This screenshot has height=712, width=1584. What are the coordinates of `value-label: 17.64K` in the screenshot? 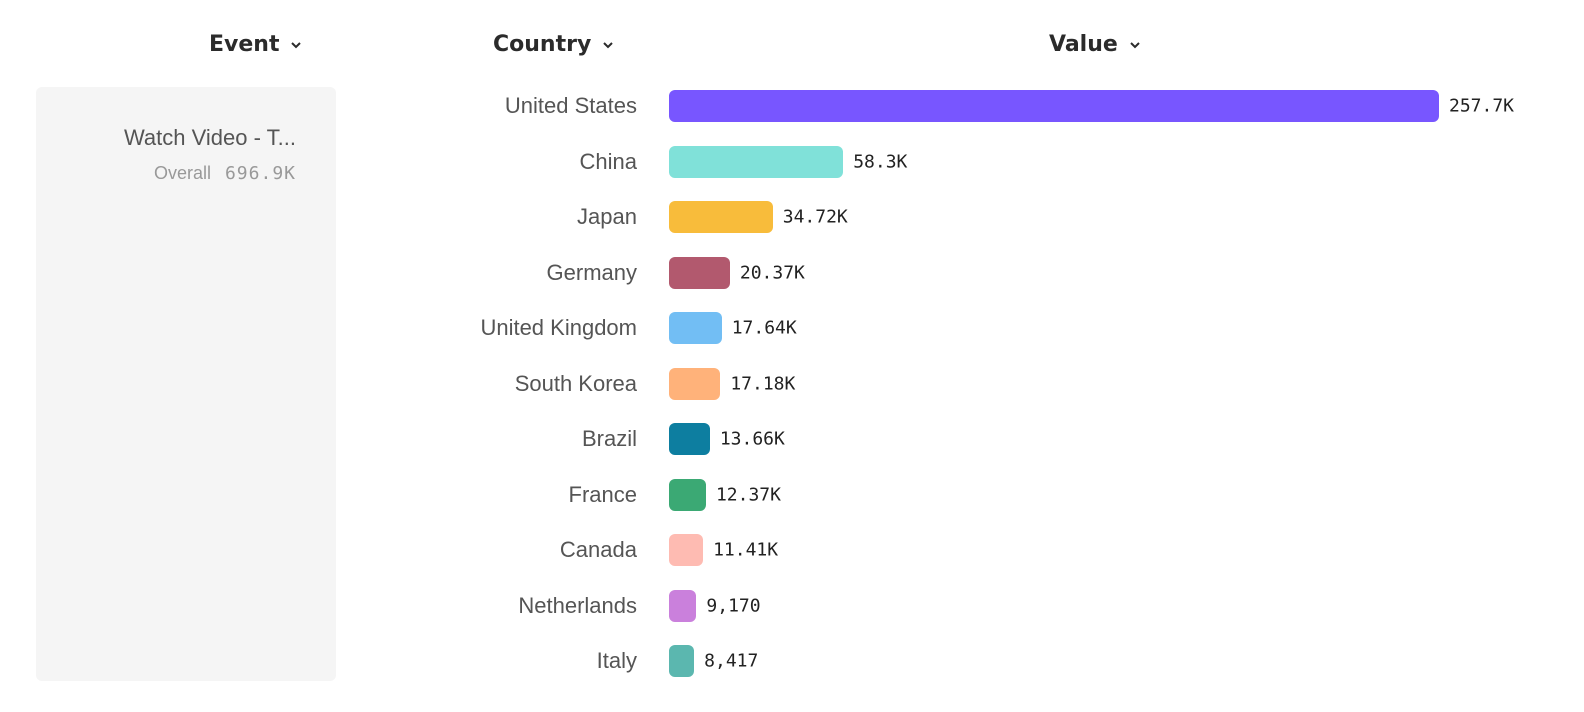 It's located at (764, 328).